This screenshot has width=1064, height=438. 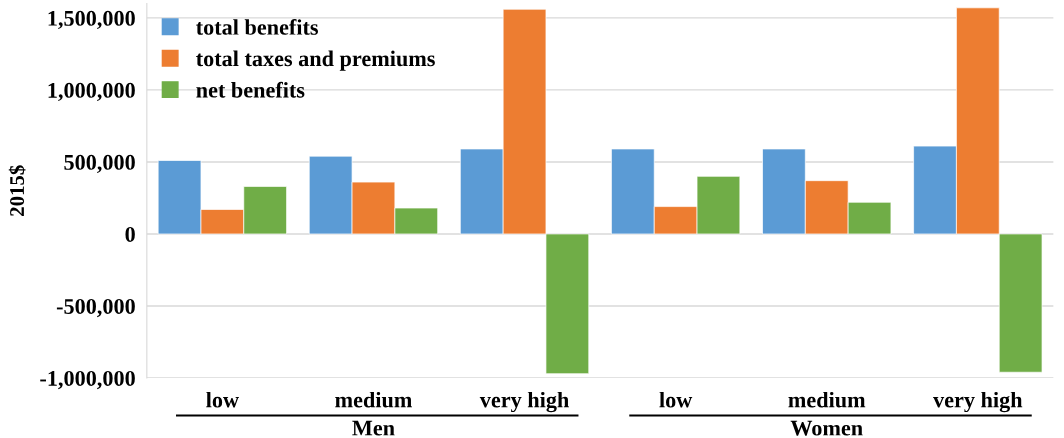 I want to click on y-tick-label: 1,000,000, so click(x=91, y=92).